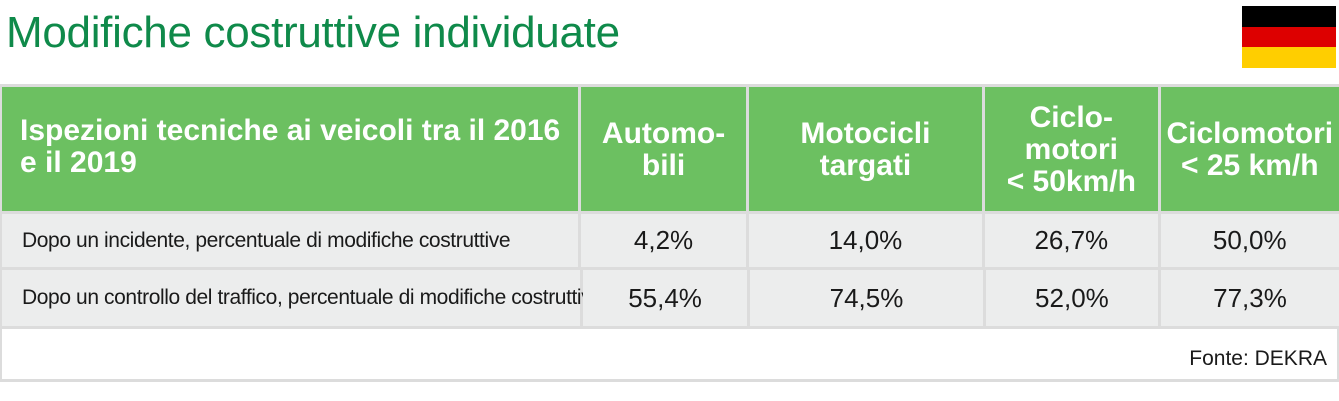  Describe the element at coordinates (1289, 58) in the screenshot. I see `flag-stripe-gold` at that location.